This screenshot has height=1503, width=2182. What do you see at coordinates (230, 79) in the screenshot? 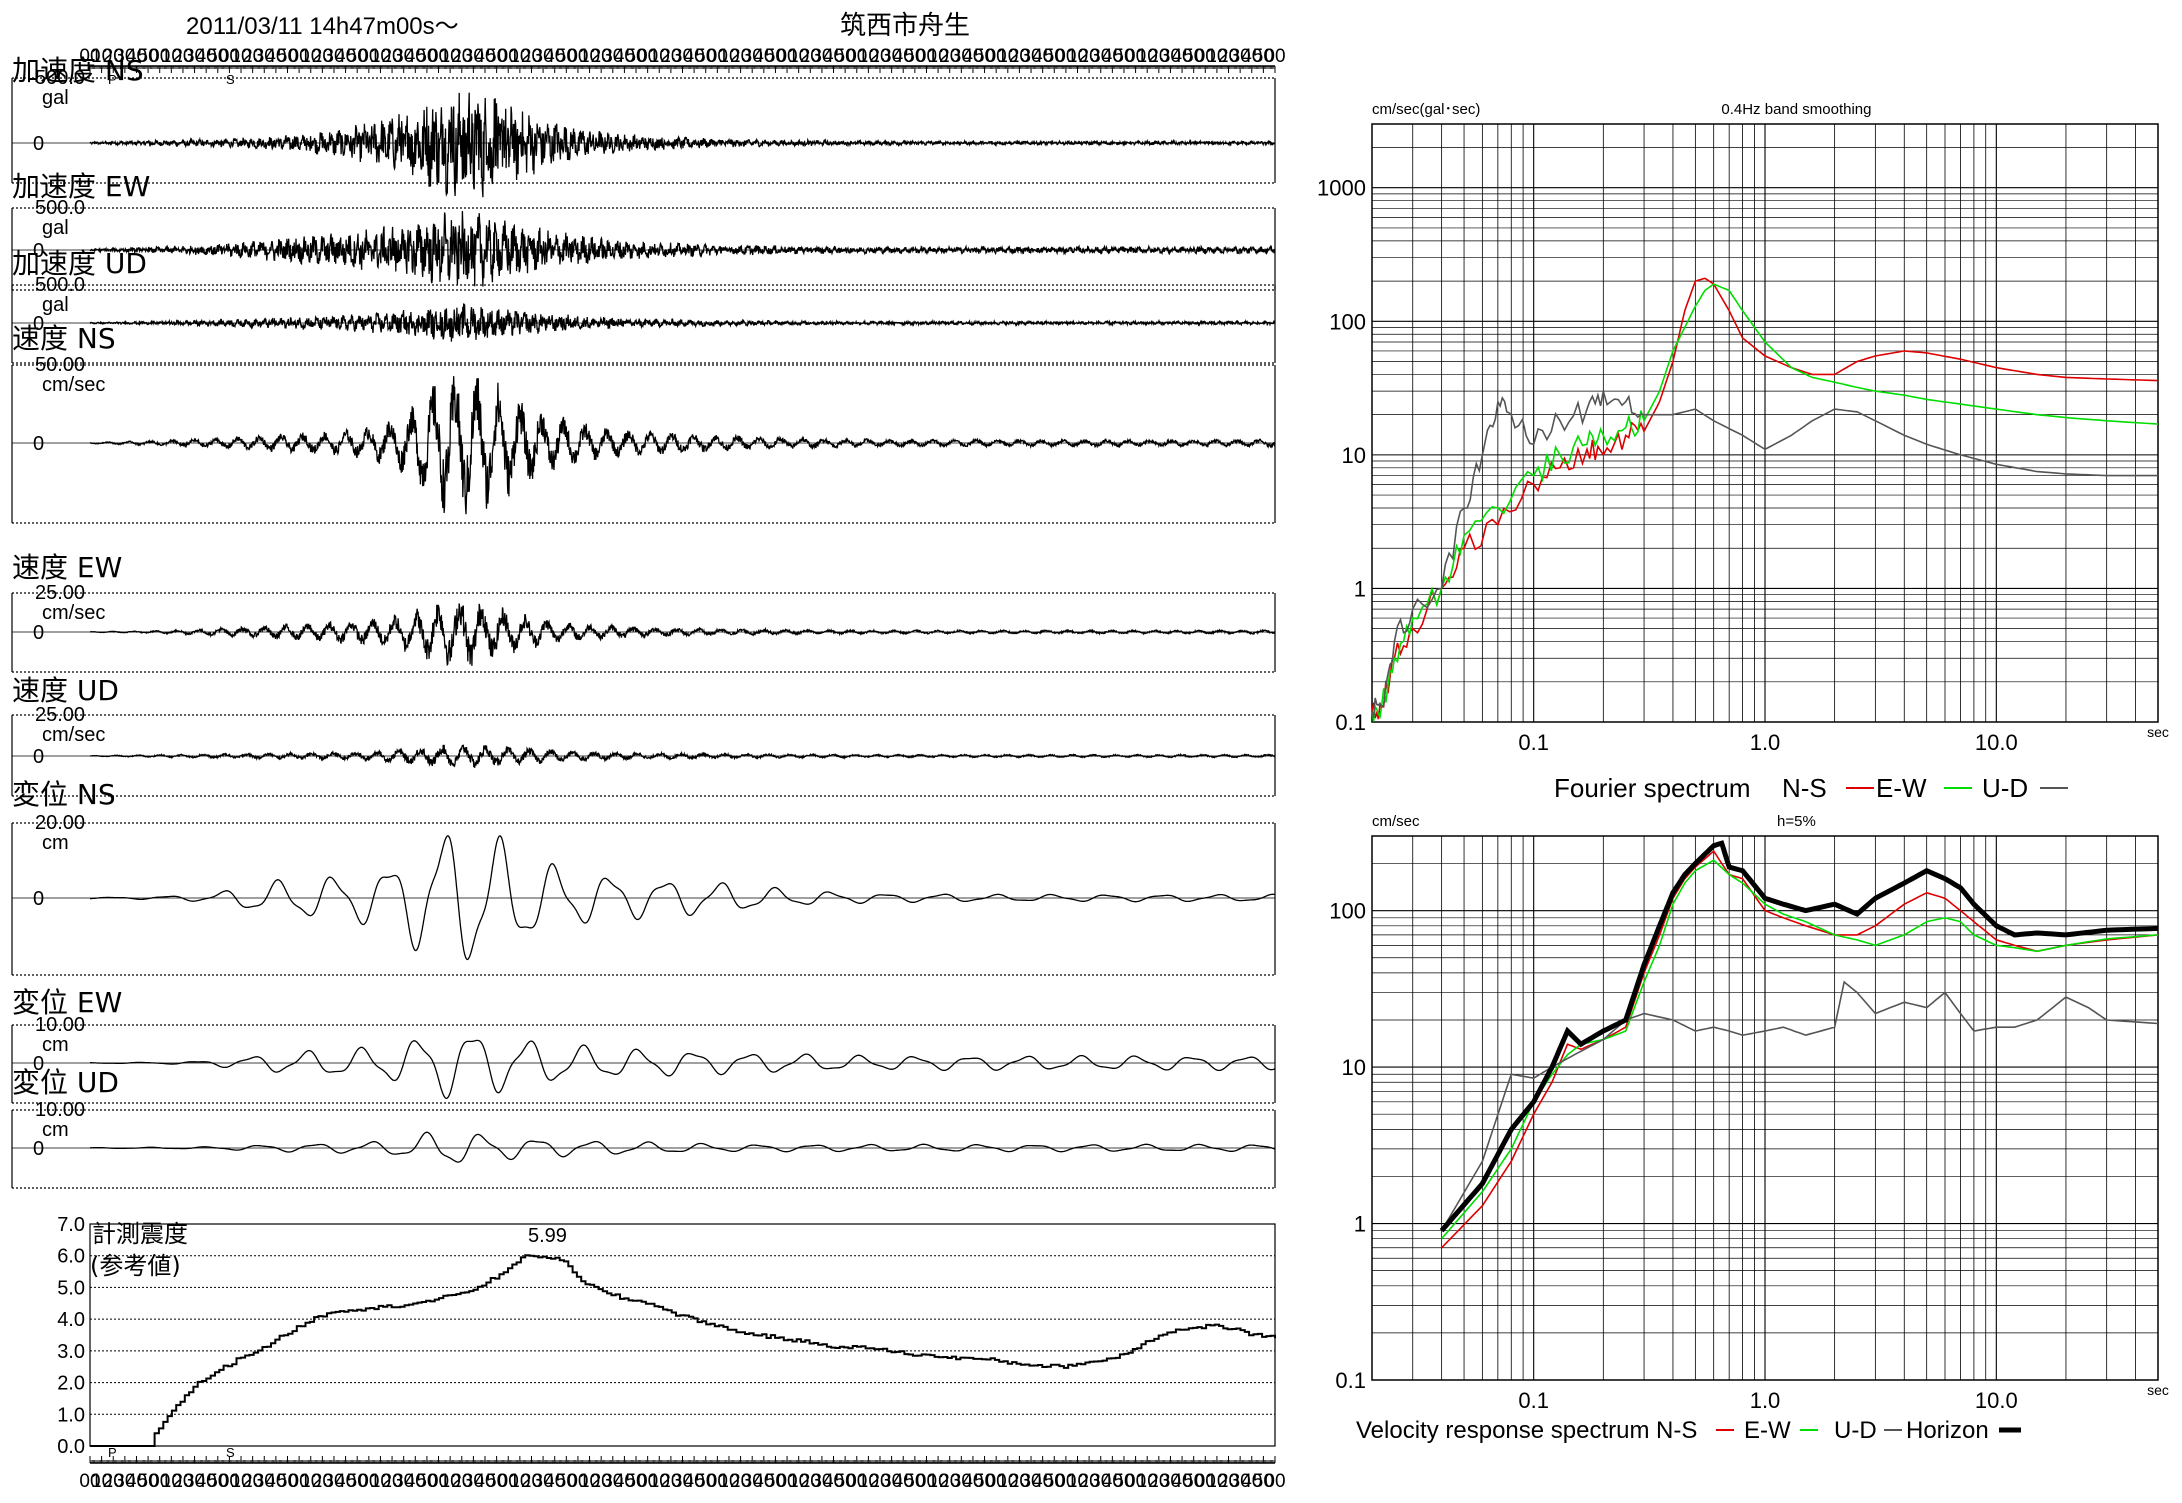
I see `p-arrival-marker: S` at bounding box center [230, 79].